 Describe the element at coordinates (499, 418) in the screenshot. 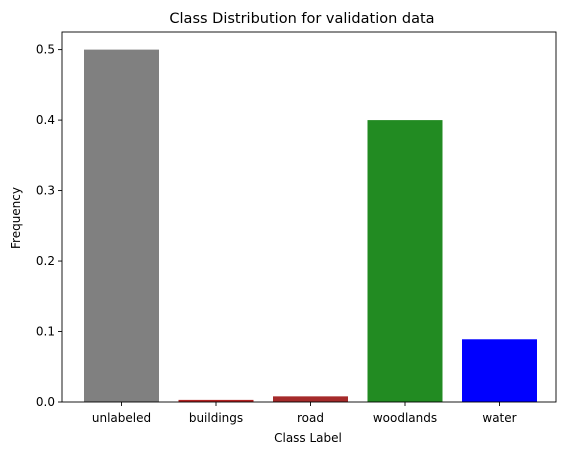

I see `x-tick-label-water: water` at that location.